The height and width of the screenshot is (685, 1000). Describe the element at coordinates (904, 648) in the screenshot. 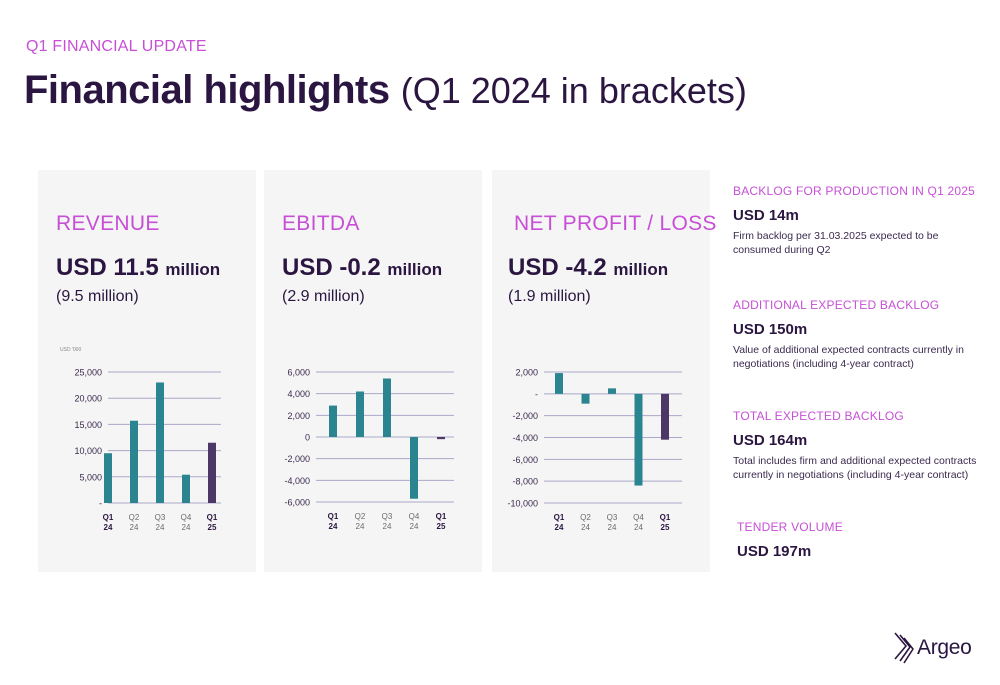

I see `argeo-chevron-icon` at that location.